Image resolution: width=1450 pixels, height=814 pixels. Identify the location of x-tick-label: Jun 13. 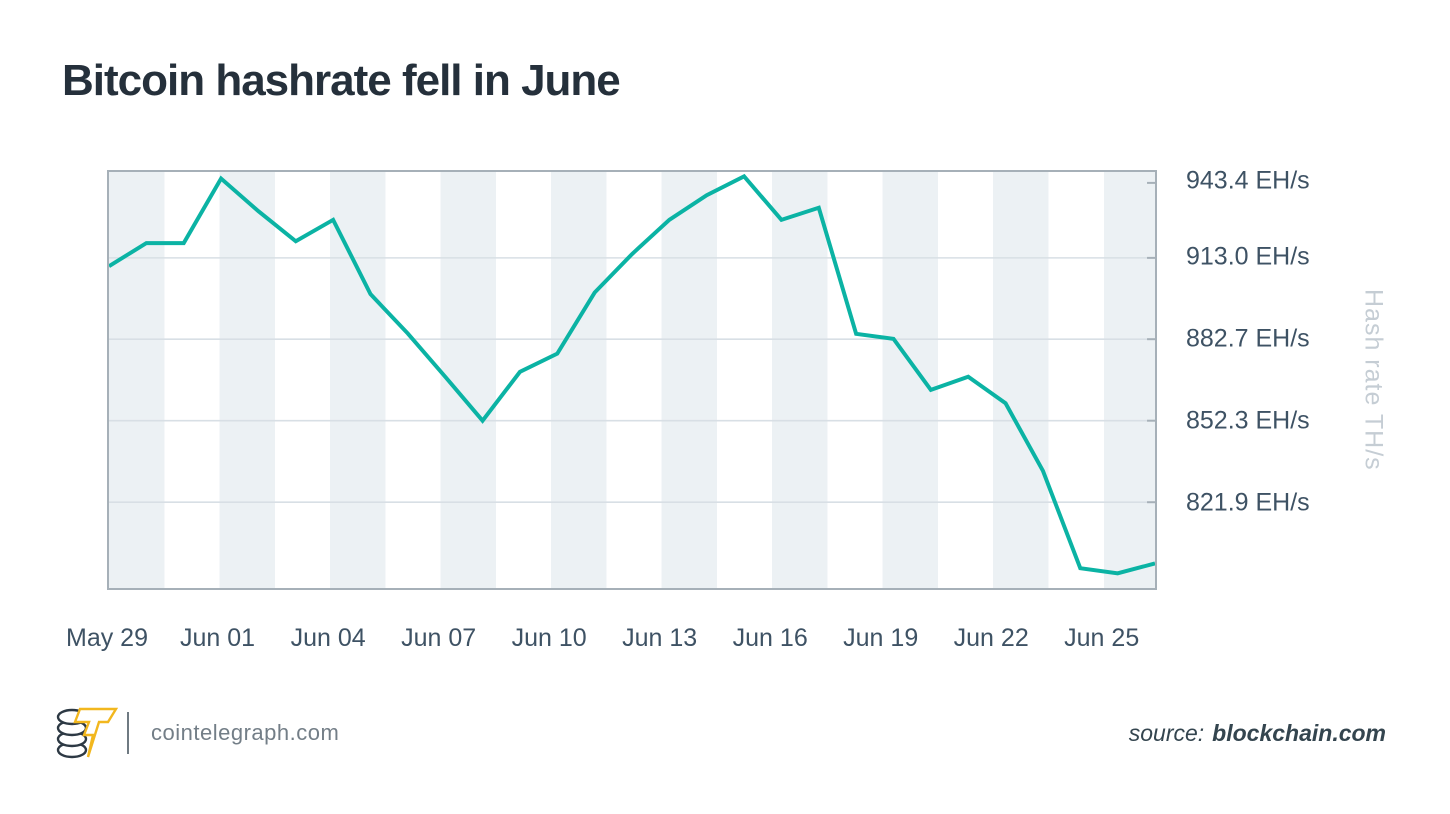
(660, 638).